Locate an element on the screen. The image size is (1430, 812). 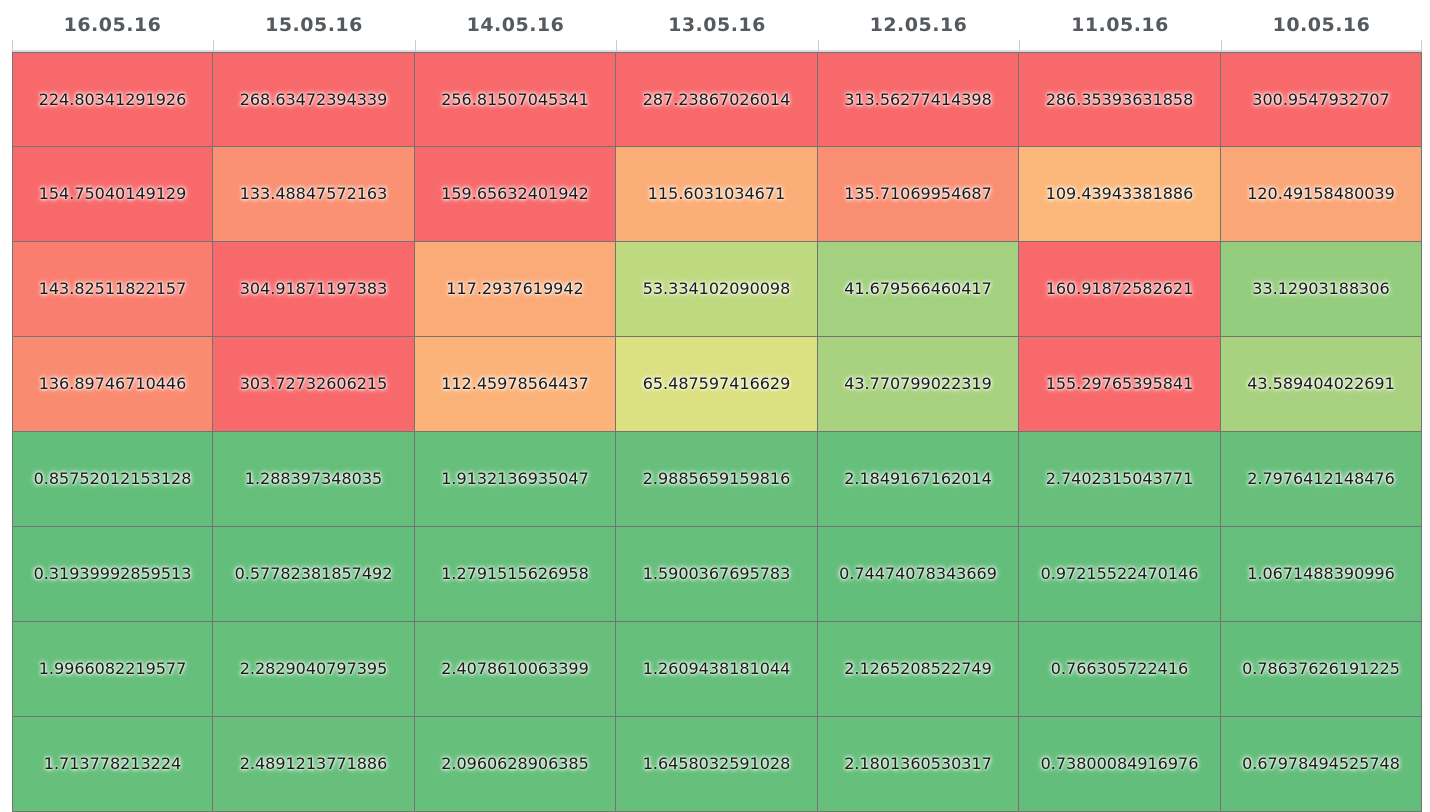
heatmap-cell: 313.56277414398 is located at coordinates (918, 99).